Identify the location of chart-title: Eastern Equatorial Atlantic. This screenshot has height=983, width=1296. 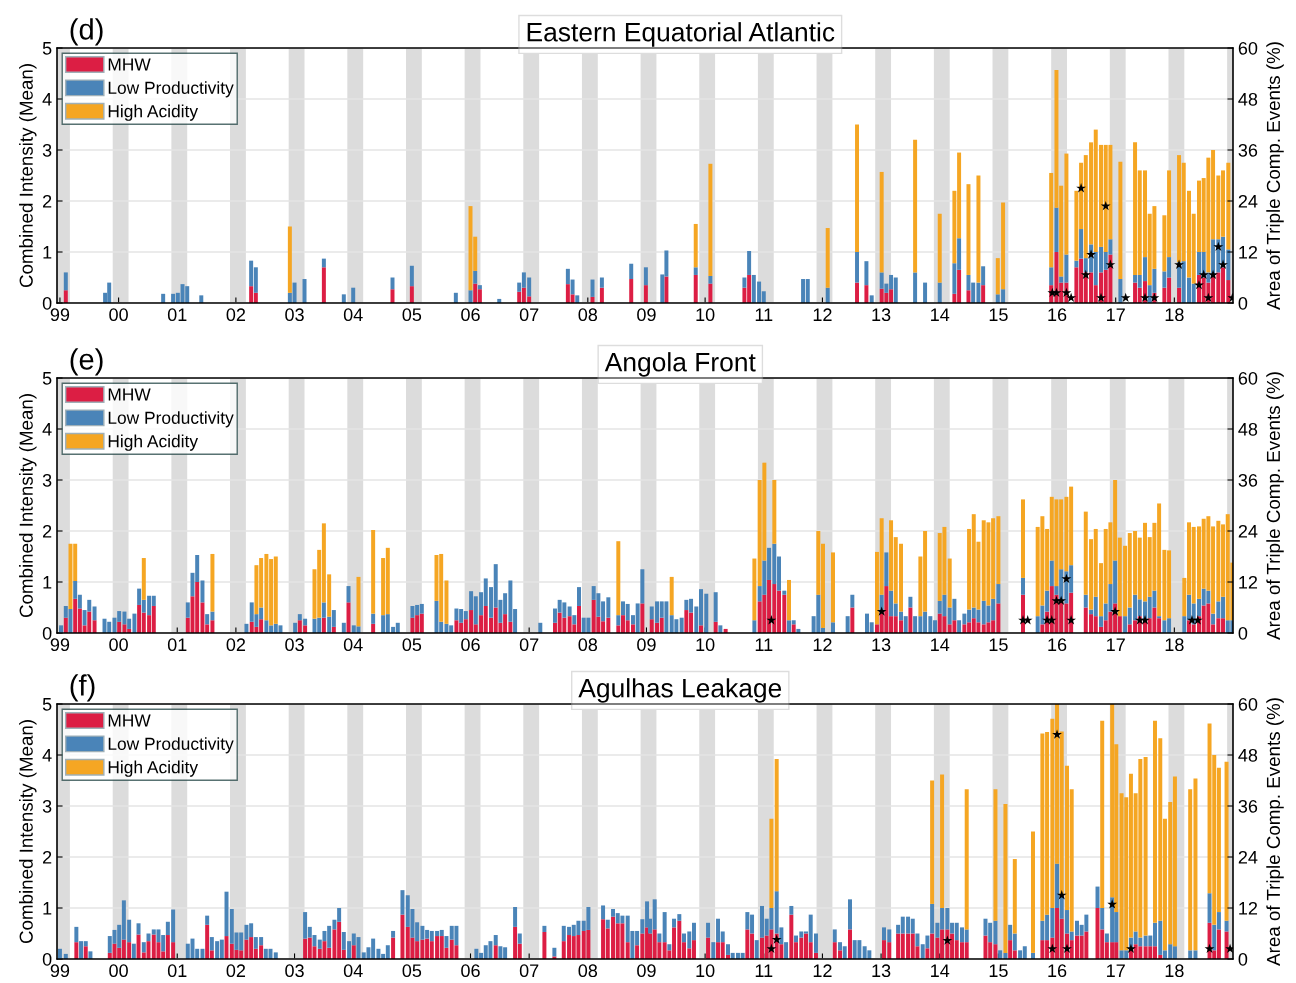
(681, 34).